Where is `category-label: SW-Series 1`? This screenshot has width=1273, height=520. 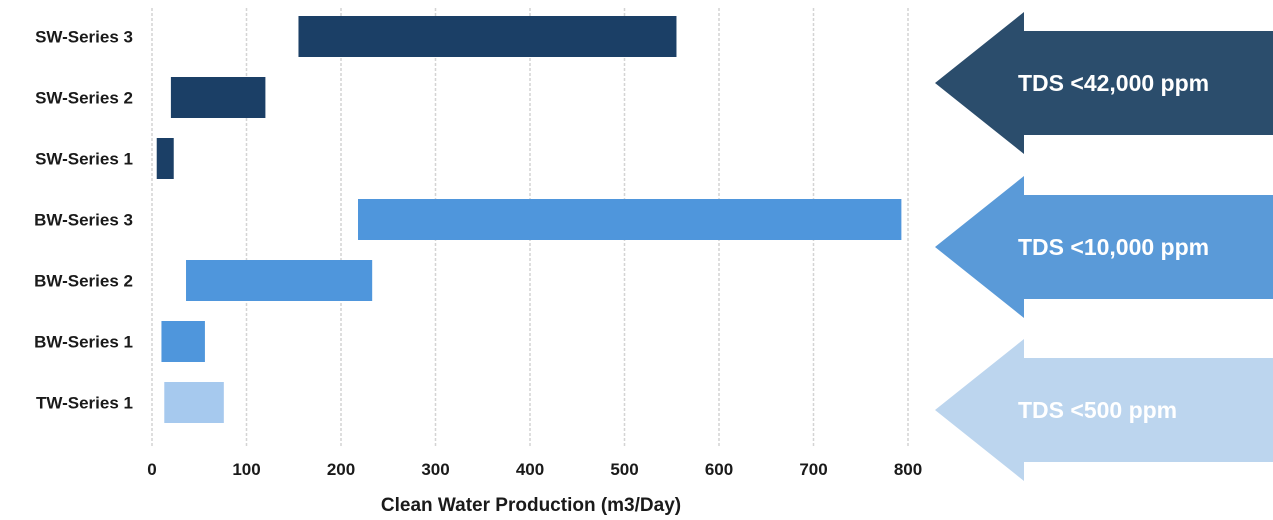
category-label: SW-Series 1 is located at coordinates (84, 159).